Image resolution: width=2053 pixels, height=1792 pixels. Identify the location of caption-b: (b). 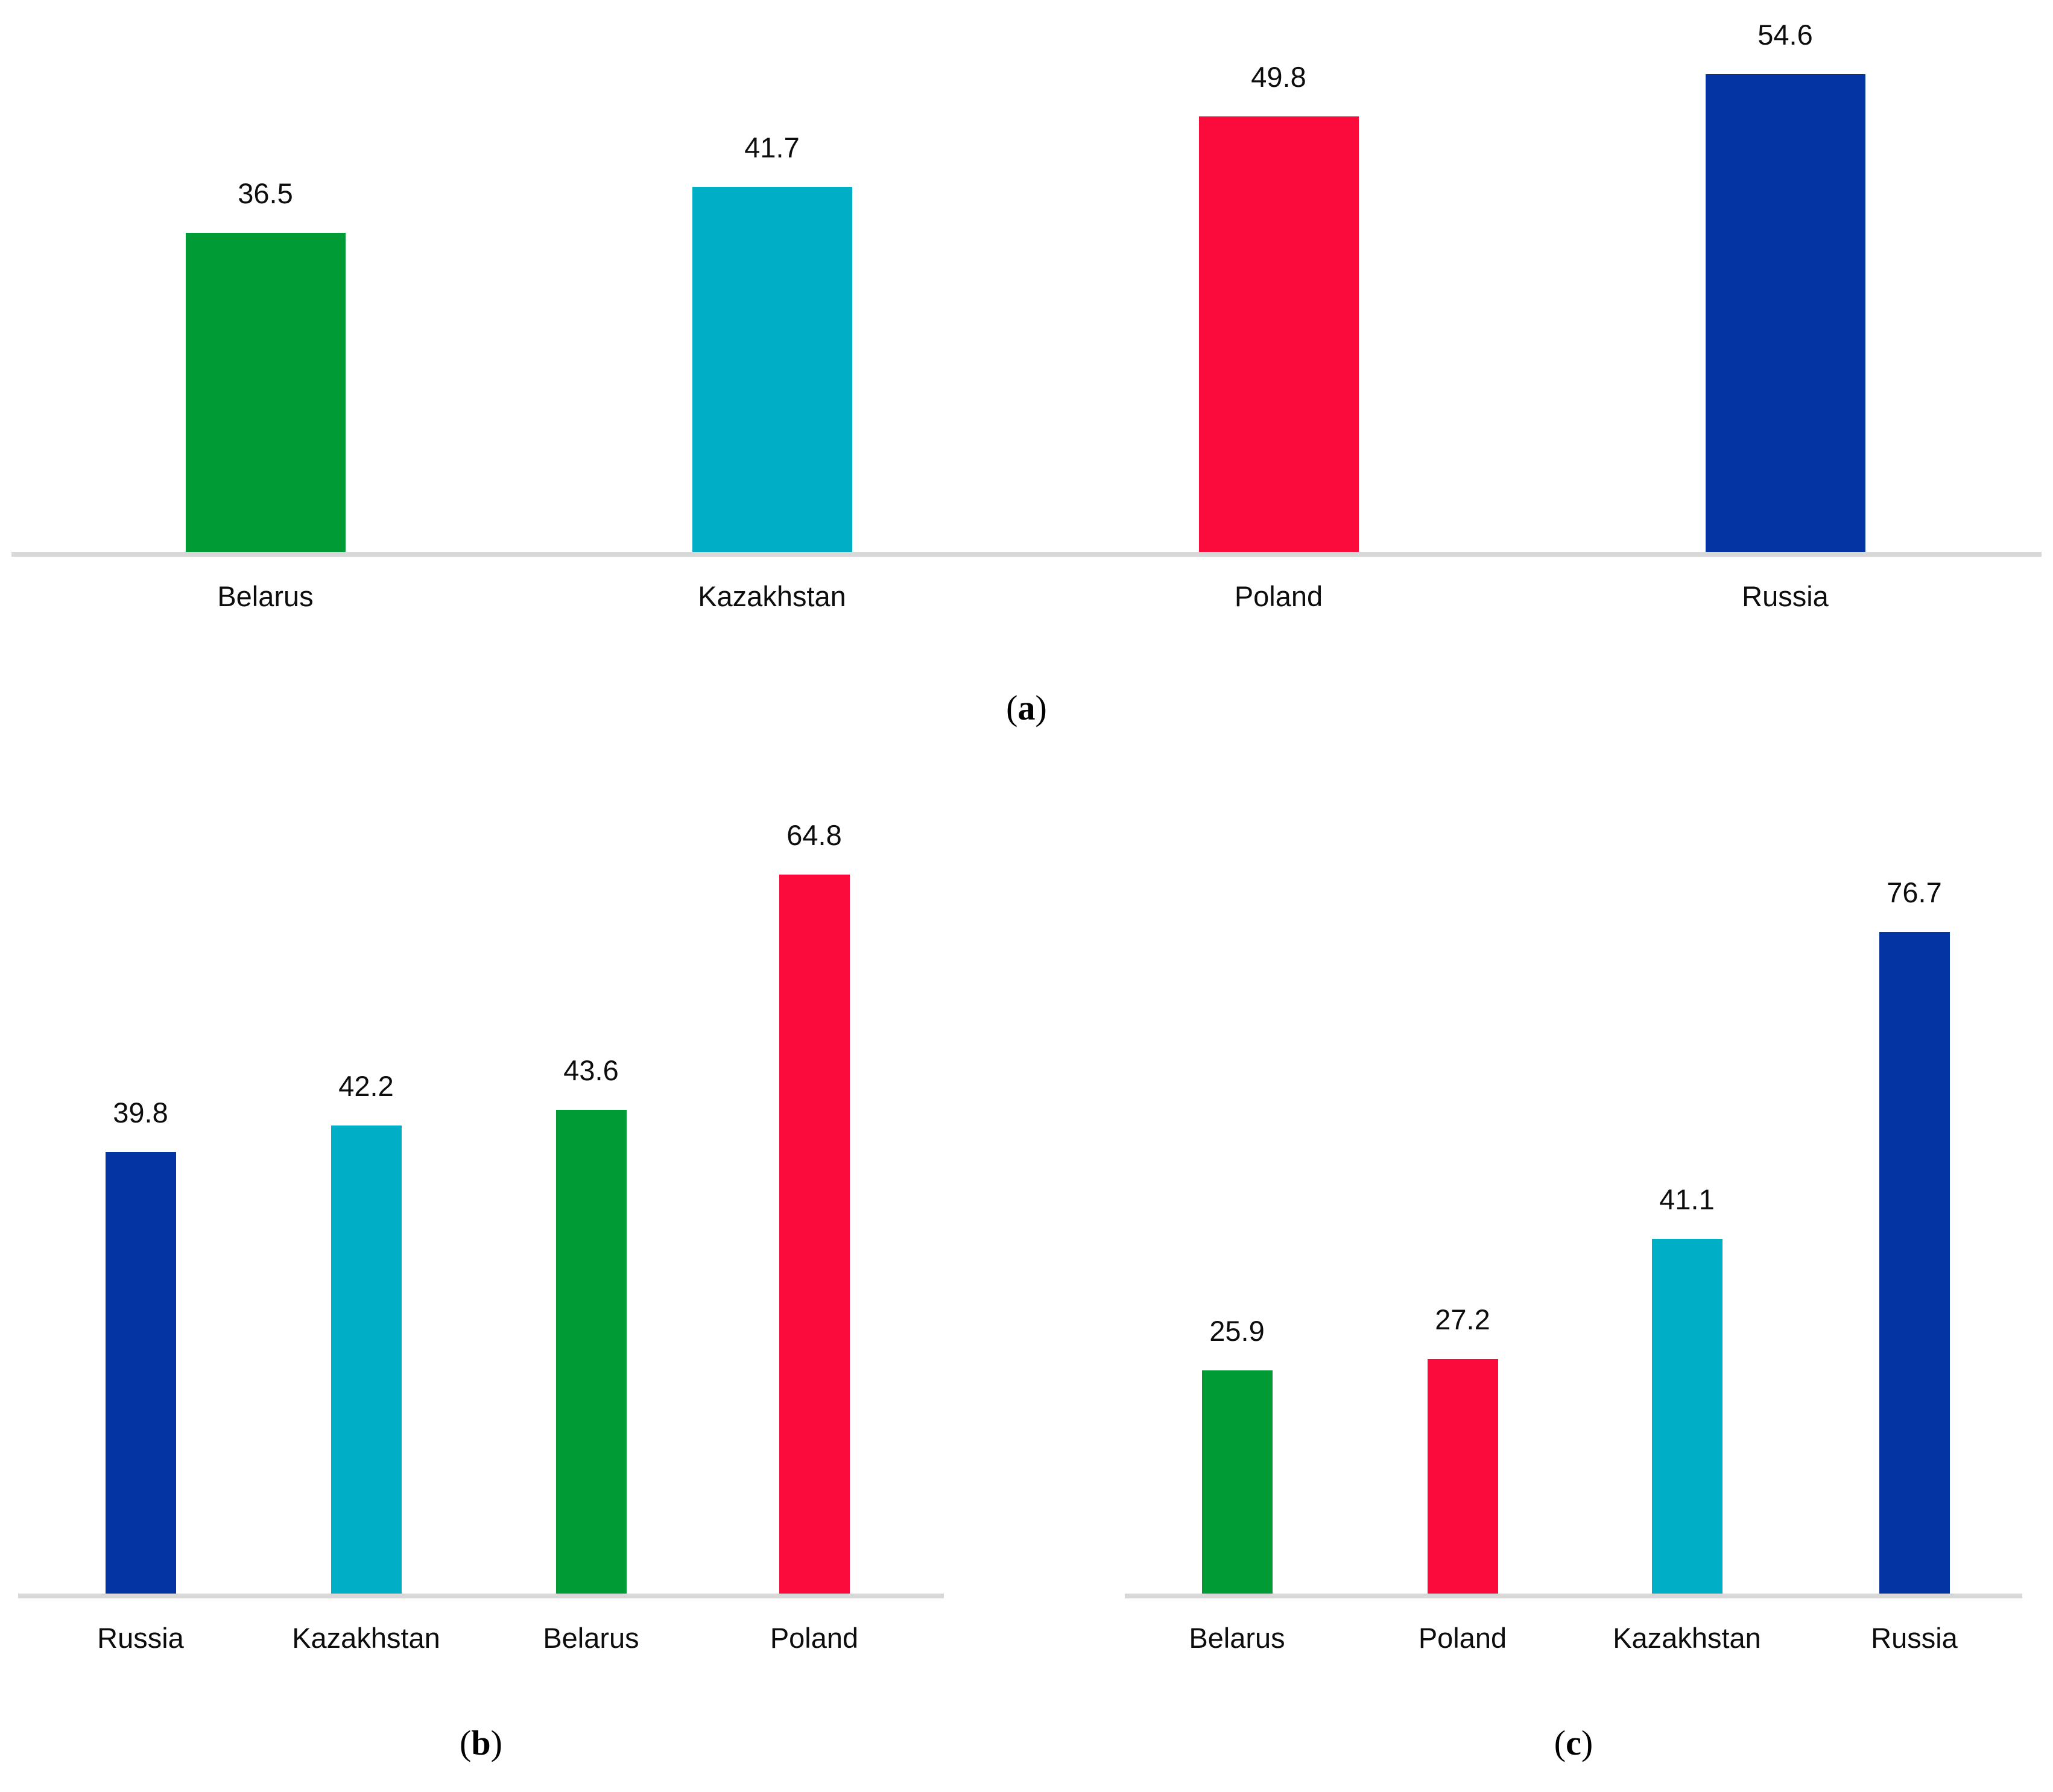
(481, 1744).